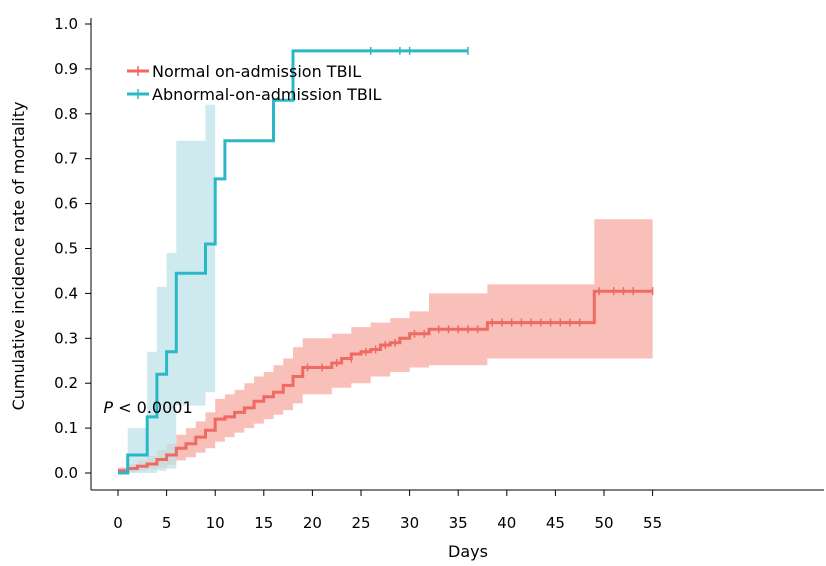 This screenshot has width=826, height=566. I want to click on y-tick-label-6: 0.6, so click(66, 204).